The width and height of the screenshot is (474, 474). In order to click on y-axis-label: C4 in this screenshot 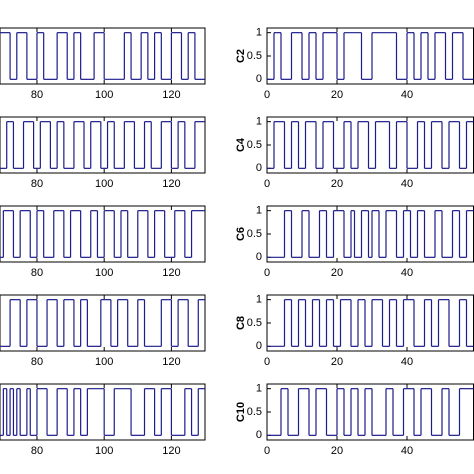, I will do `click(241, 144)`.